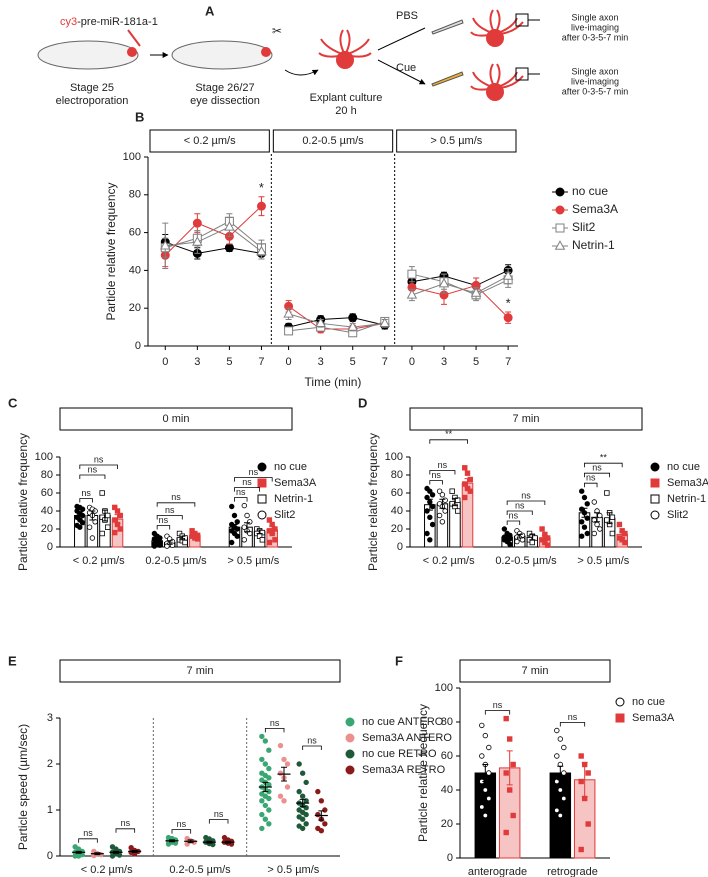 The height and width of the screenshot is (877, 708). What do you see at coordinates (595, 209) in the screenshot?
I see `legend-label: Sema3A` at bounding box center [595, 209].